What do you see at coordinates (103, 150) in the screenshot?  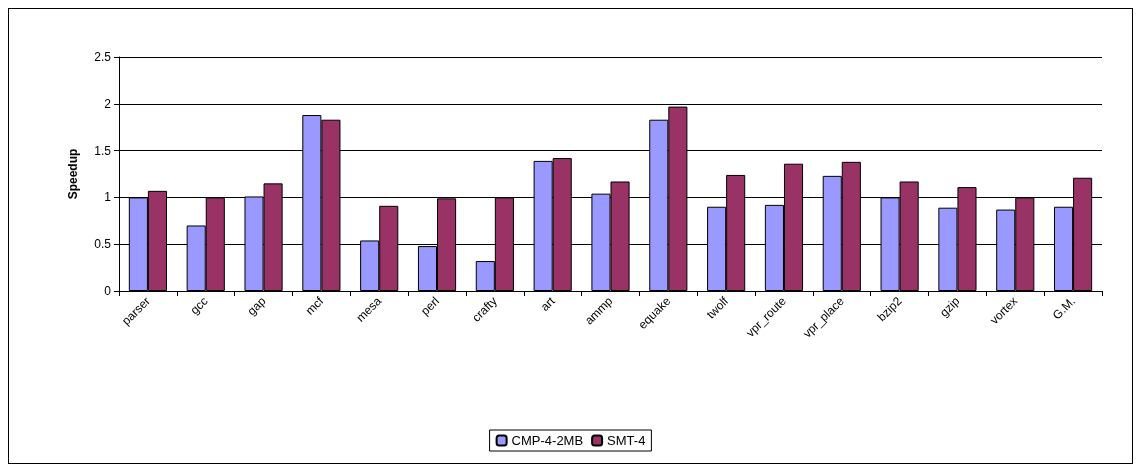 I see `y-tick-label: 1.5` at bounding box center [103, 150].